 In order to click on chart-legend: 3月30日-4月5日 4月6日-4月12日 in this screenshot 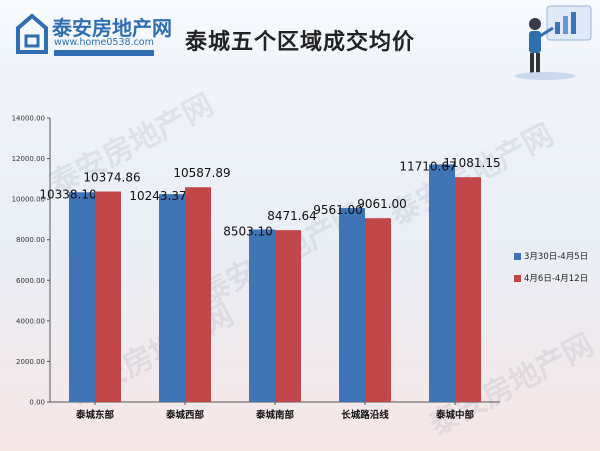, I will do `click(556, 272)`.